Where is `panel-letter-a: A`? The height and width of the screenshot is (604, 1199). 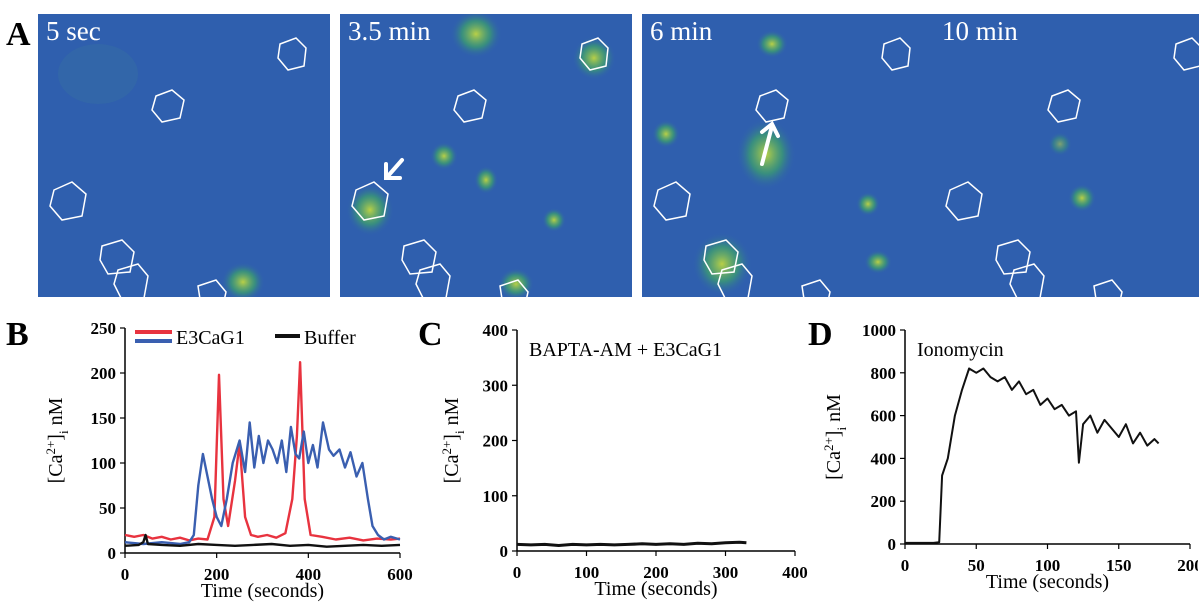 panel-letter-a: A is located at coordinates (18, 34).